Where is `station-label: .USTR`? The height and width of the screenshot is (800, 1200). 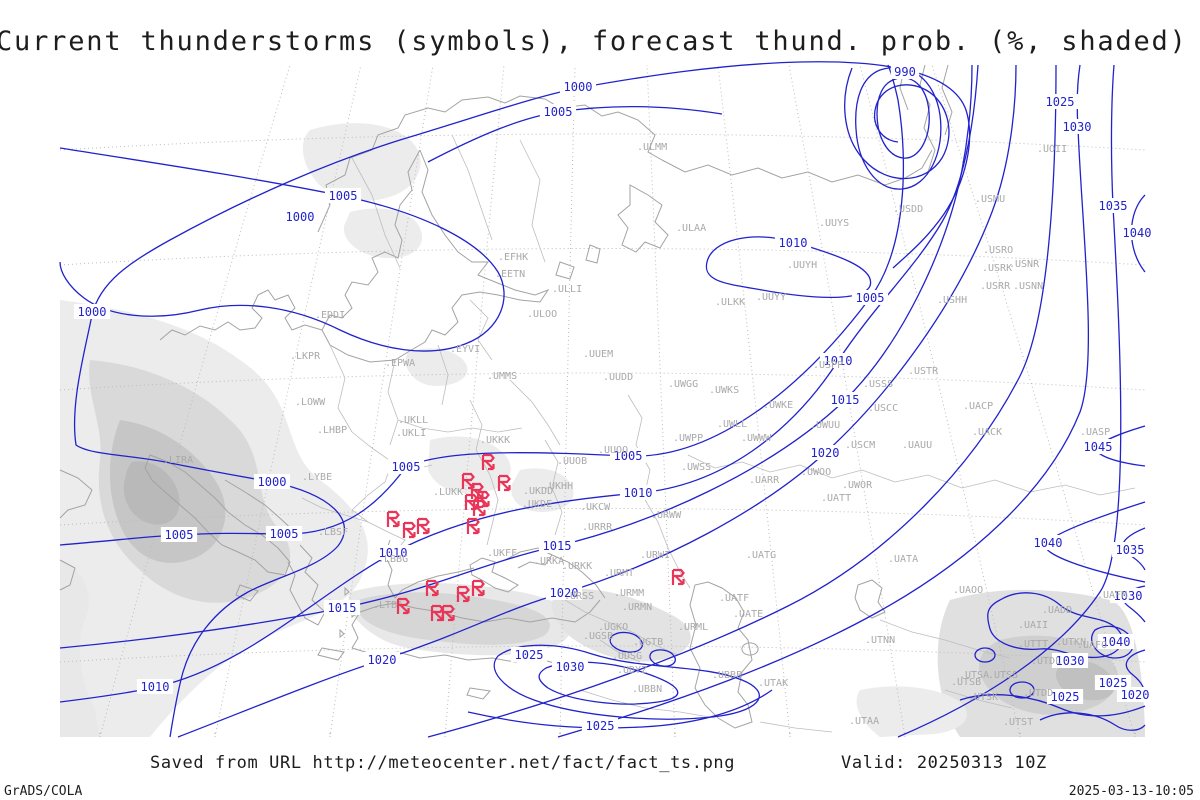 station-label: .USTR is located at coordinates (923, 371).